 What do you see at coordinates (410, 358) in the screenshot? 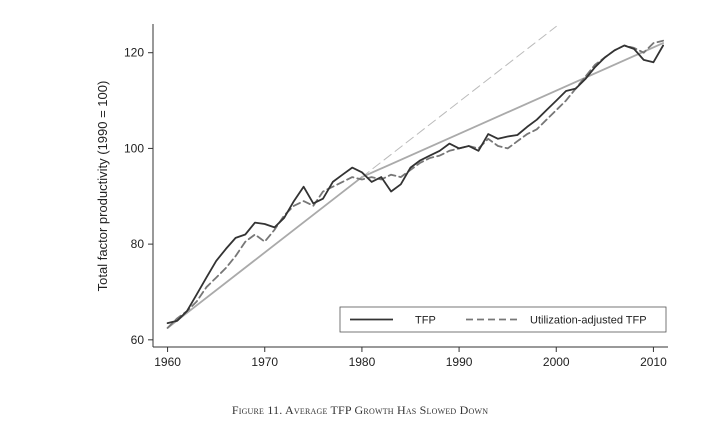
I see `x-ticks: 1960 1970 1980 1990 2000 2010` at bounding box center [410, 358].